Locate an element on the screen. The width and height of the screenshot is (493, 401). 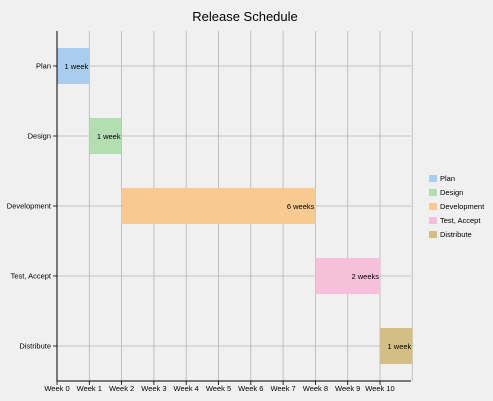
y-tick-label: Test, Accept is located at coordinates (31, 276).